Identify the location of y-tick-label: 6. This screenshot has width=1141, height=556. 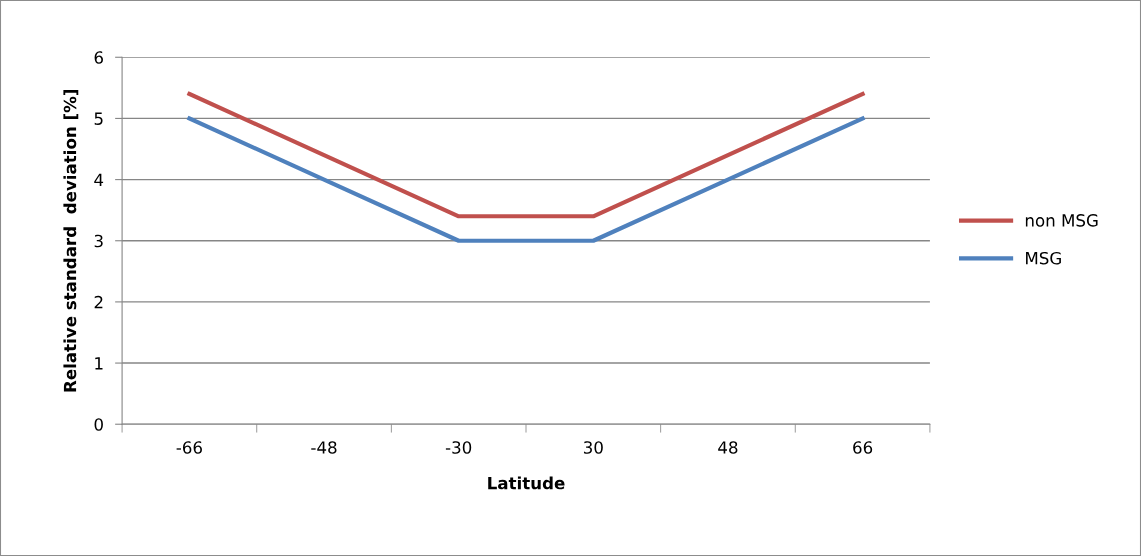
(98, 57).